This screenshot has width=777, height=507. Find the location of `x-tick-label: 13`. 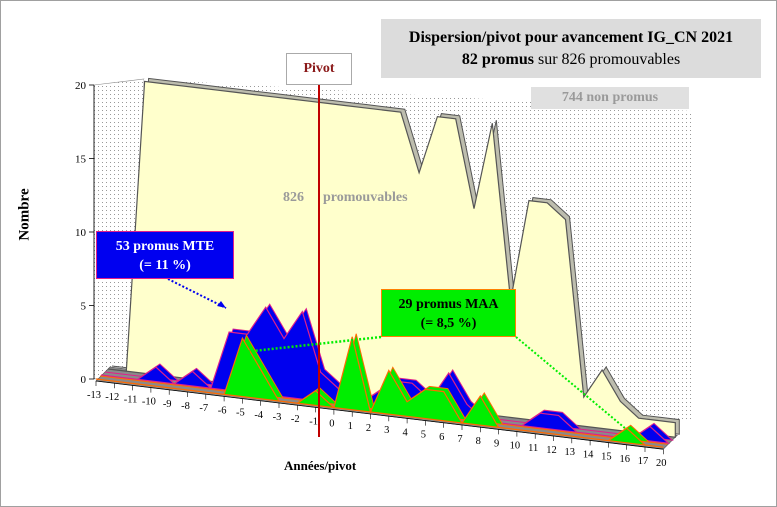

x-tick-label: 13 is located at coordinates (570, 452).